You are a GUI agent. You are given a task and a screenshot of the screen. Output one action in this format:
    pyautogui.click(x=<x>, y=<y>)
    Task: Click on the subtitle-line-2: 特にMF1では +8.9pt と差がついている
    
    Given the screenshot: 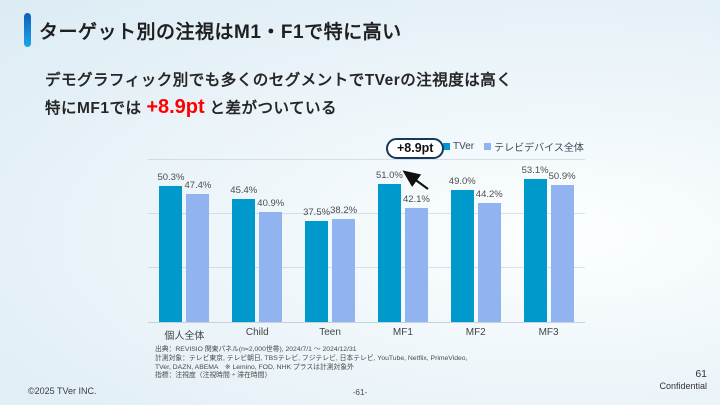 What is the action you would take?
    pyautogui.click(x=278, y=108)
    